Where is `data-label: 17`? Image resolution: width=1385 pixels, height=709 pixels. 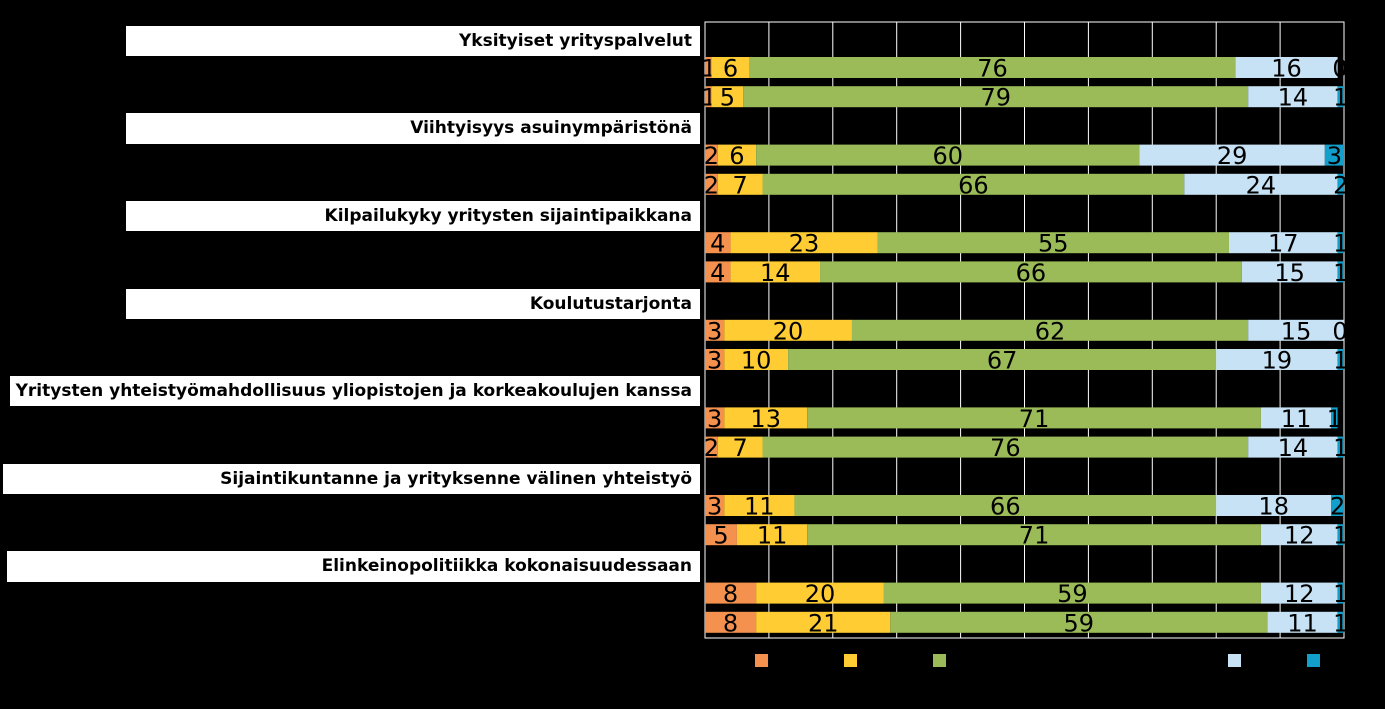 data-label: 17 is located at coordinates (1283, 244).